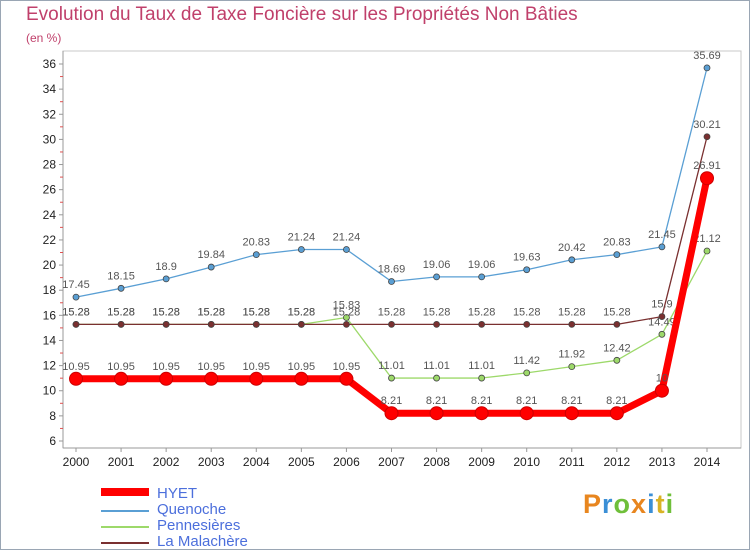 The width and height of the screenshot is (750, 551). I want to click on y-tick-label: 14, so click(50, 340).